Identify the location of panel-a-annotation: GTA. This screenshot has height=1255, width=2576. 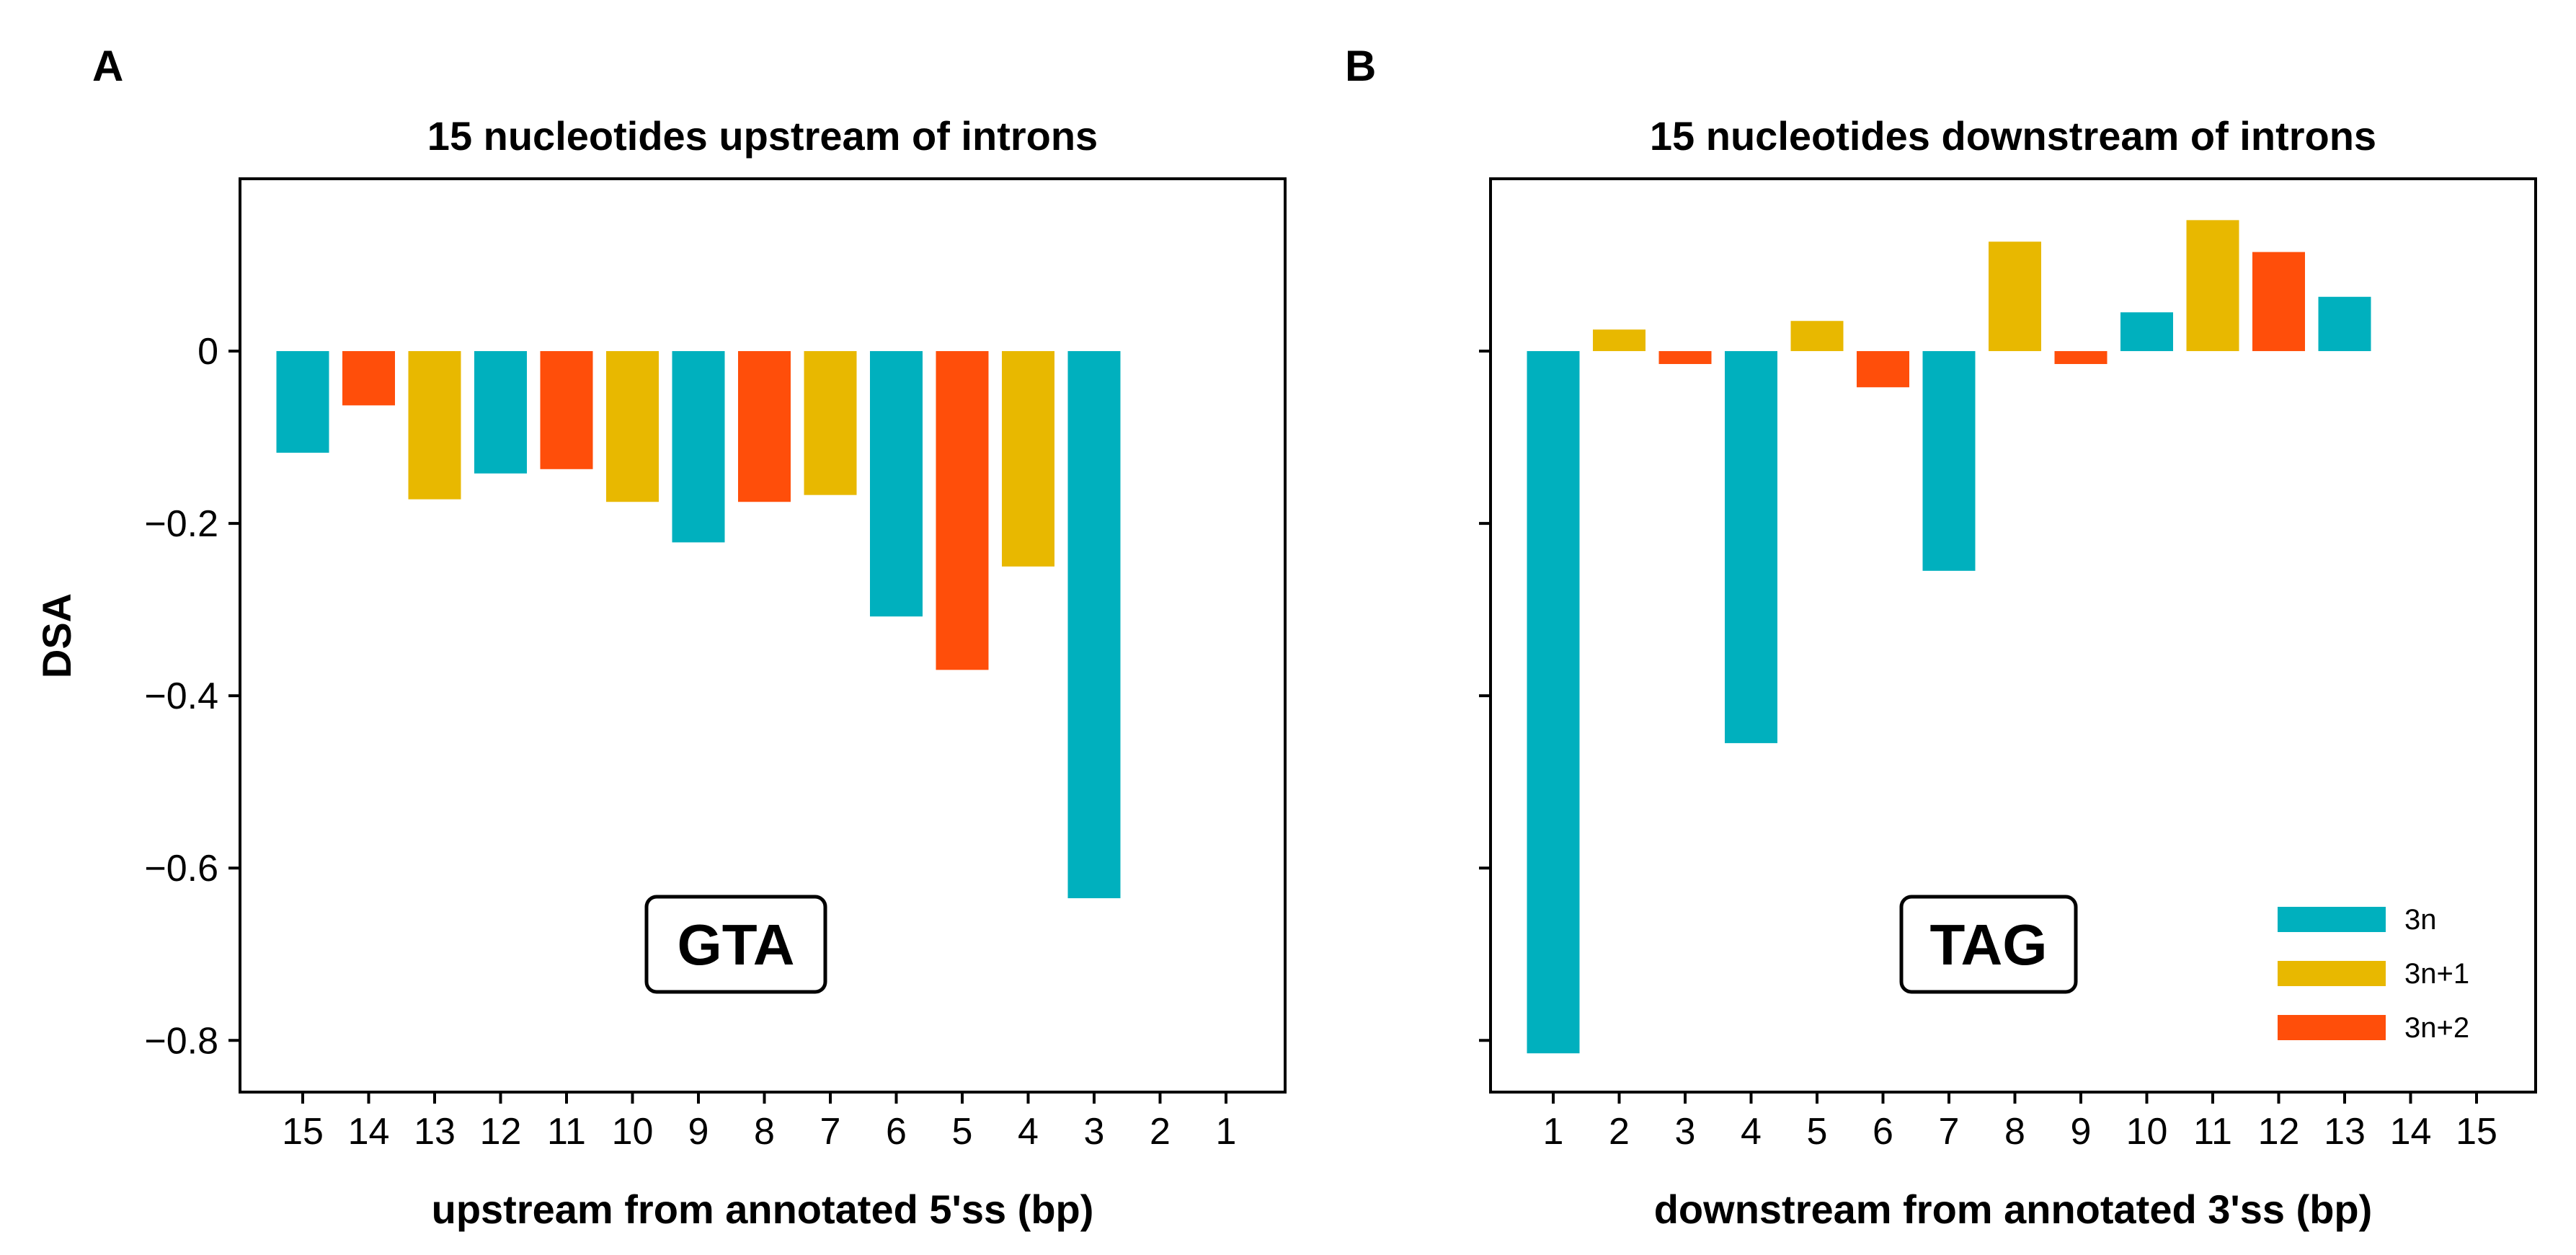
(735, 944).